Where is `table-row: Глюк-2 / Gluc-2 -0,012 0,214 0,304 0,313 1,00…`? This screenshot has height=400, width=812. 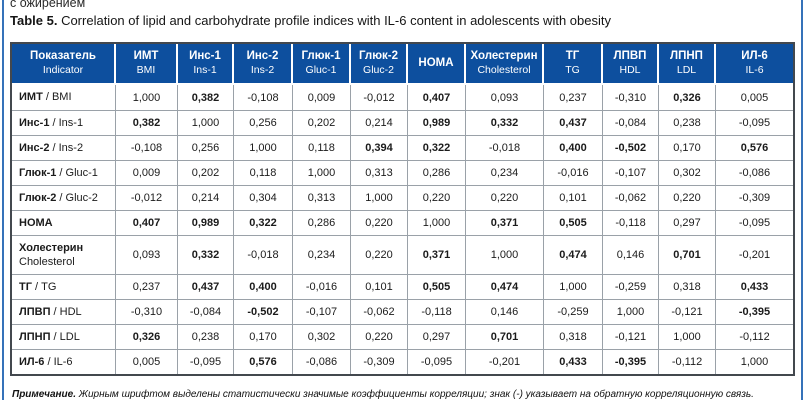 table-row: Глюк-2 / Gluc-2 -0,012 0,214 0,304 0,313 1,00… is located at coordinates (402, 197).